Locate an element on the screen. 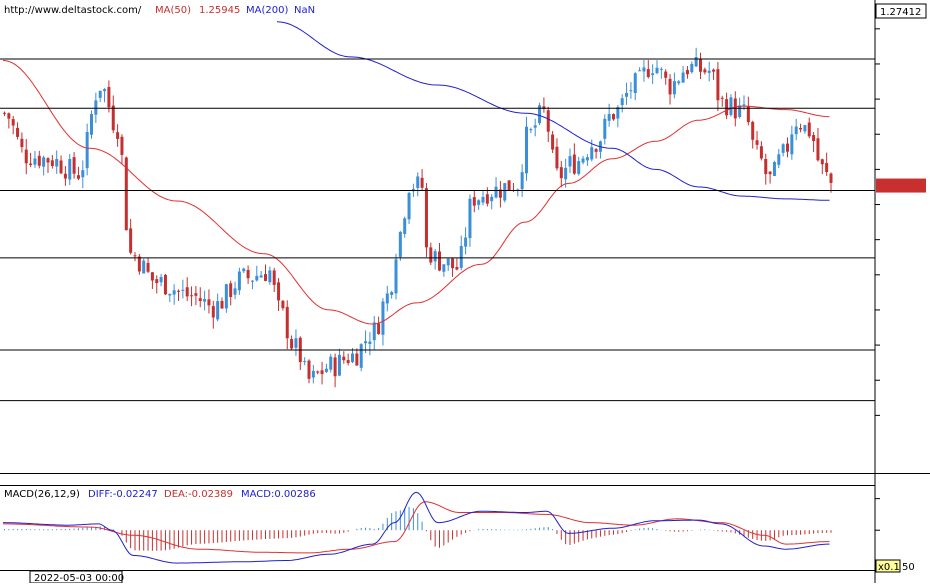 The width and height of the screenshot is (930, 587). macd-bottom-tick: 50 is located at coordinates (908, 567).